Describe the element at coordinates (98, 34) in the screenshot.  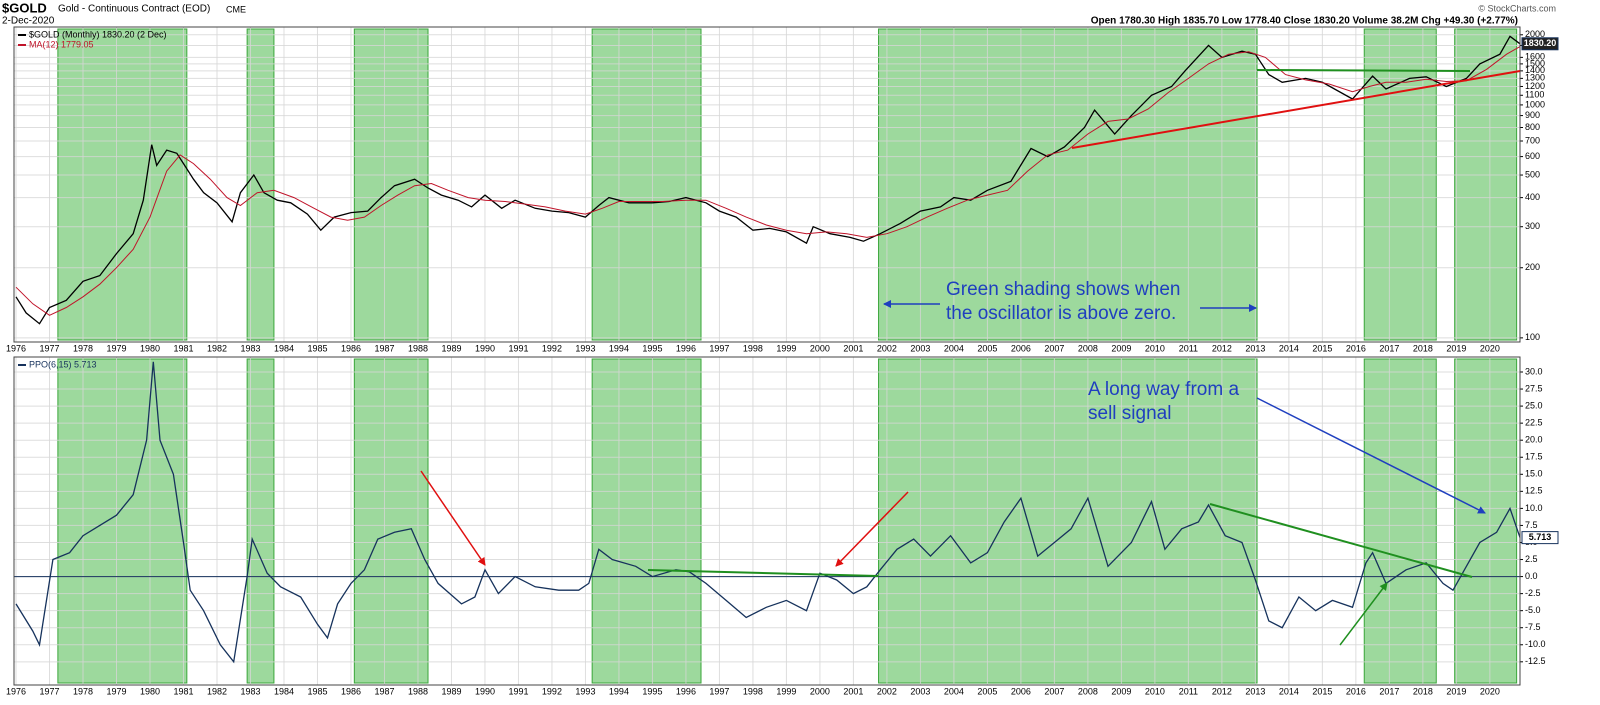
I see `legend-label: $GOLD (Monthly) 1830.20 (2 Dec)` at that location.